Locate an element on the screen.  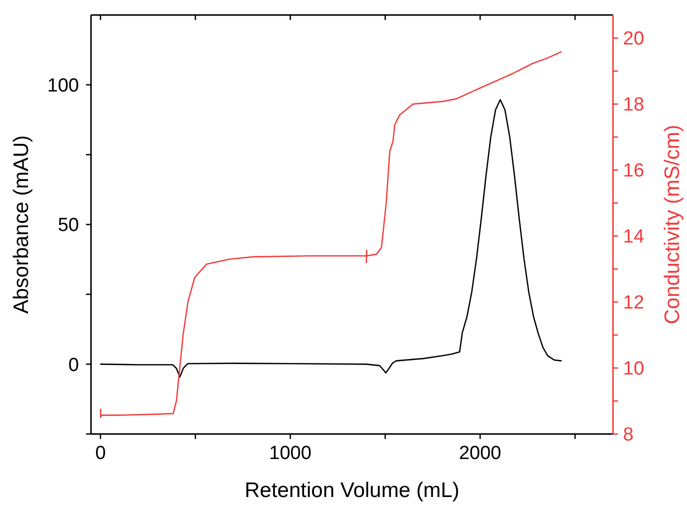
y2-tick-label: 10 is located at coordinates (633, 369).